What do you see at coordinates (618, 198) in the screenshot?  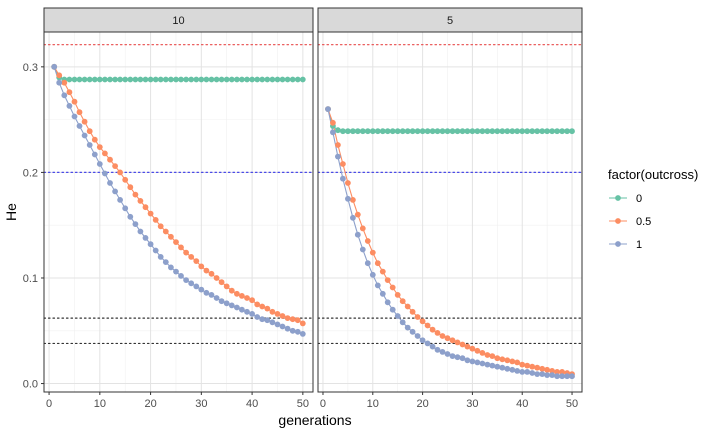 I see `legend-key` at bounding box center [618, 198].